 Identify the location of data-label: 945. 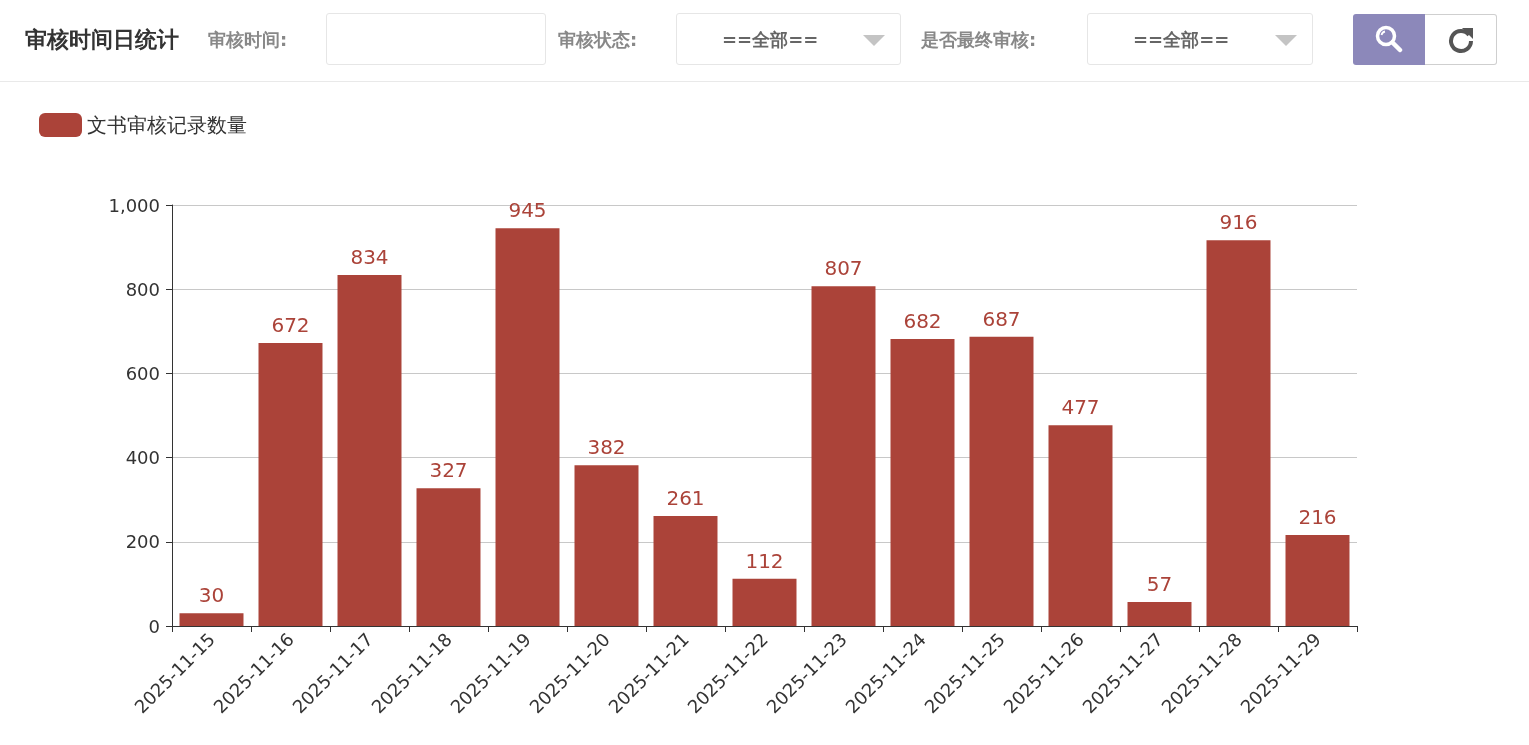
(527, 210).